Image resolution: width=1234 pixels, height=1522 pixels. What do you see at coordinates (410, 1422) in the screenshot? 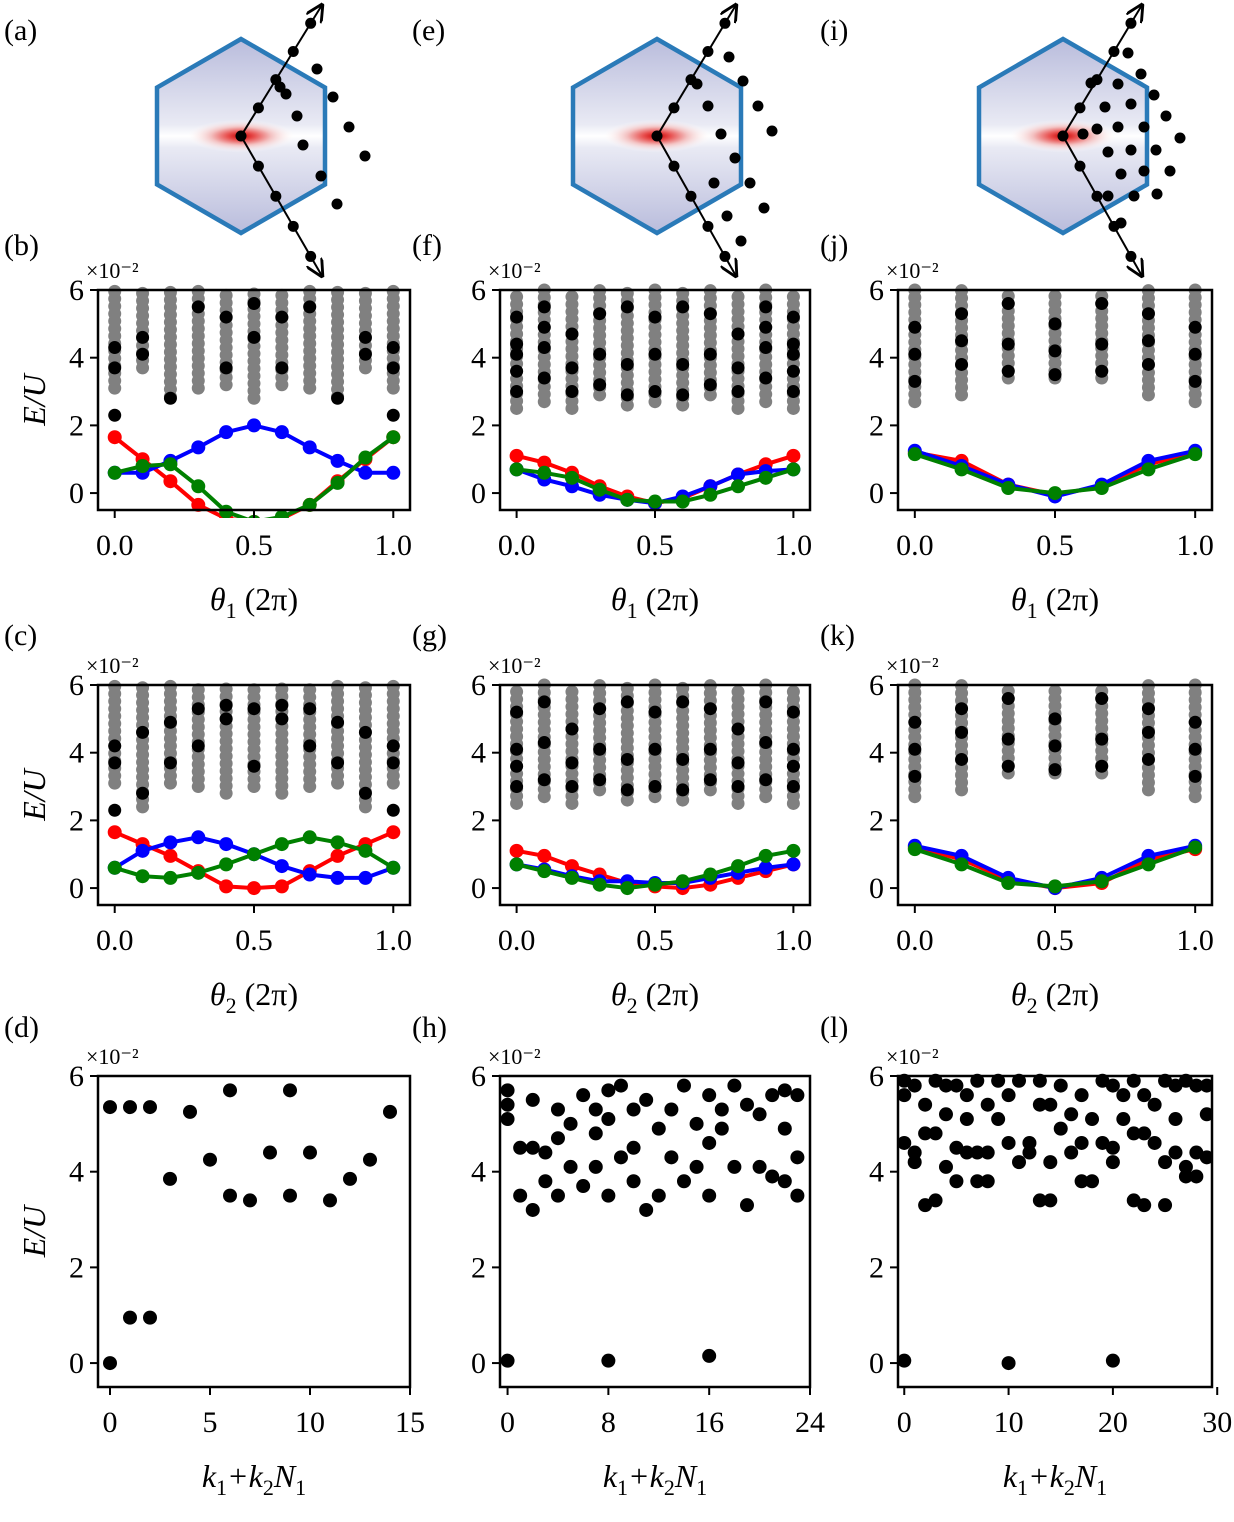
I see `x-tick-label: 15` at bounding box center [410, 1422].